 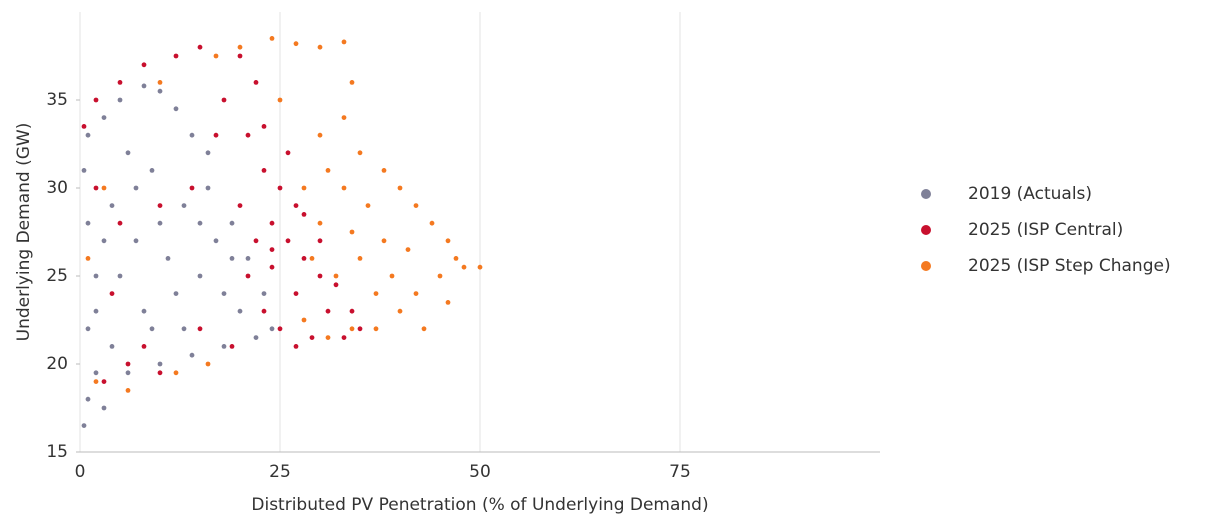 I want to click on x-tick-label: 50, so click(x=480, y=472).